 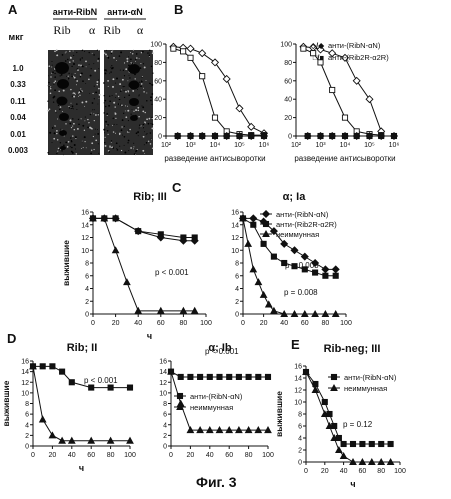 I want to click on panel-a-lane-label: Rib, so click(x=61, y=30).